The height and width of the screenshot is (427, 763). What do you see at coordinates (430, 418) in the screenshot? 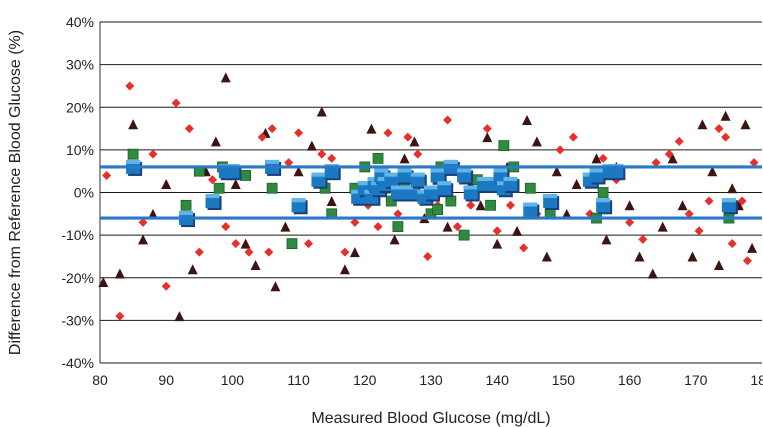
I see `x-axis-title: Measured Blood Glucose (mg/dL)` at bounding box center [430, 418].